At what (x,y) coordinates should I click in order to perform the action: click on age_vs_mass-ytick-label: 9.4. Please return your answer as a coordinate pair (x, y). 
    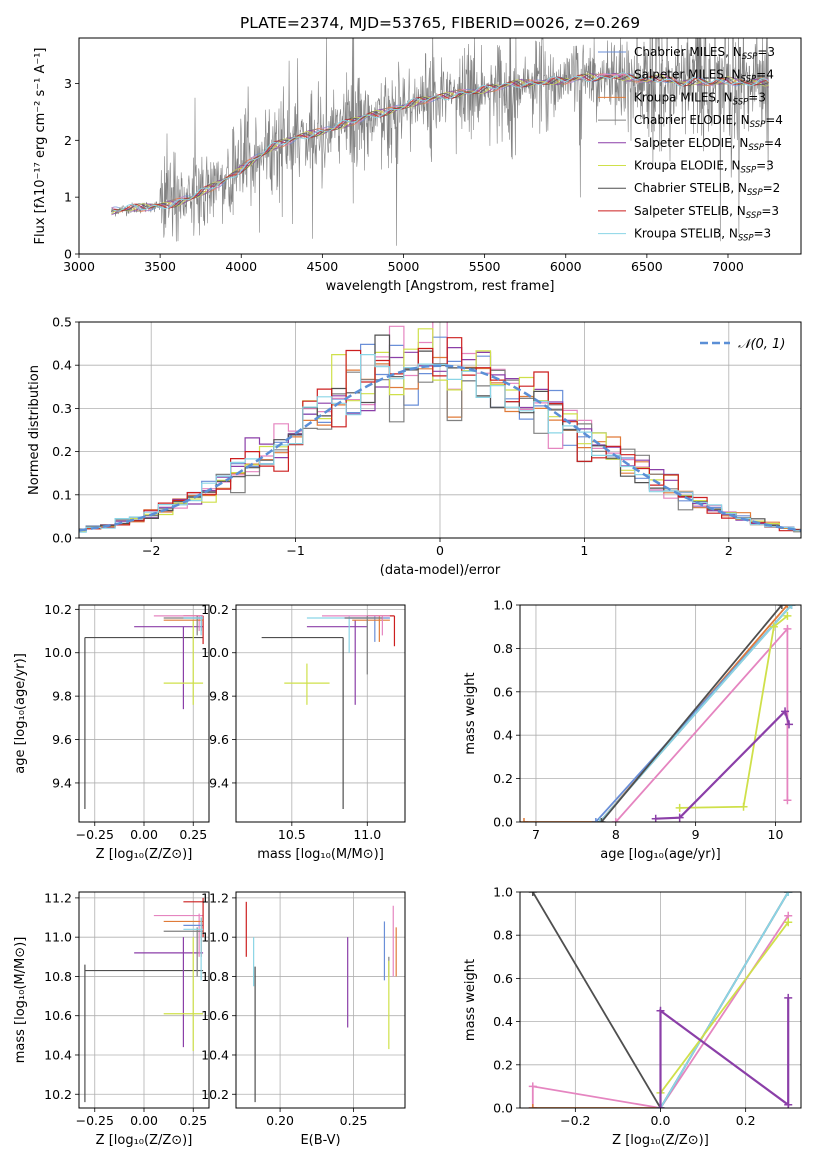
    Looking at the image, I should click on (219, 782).